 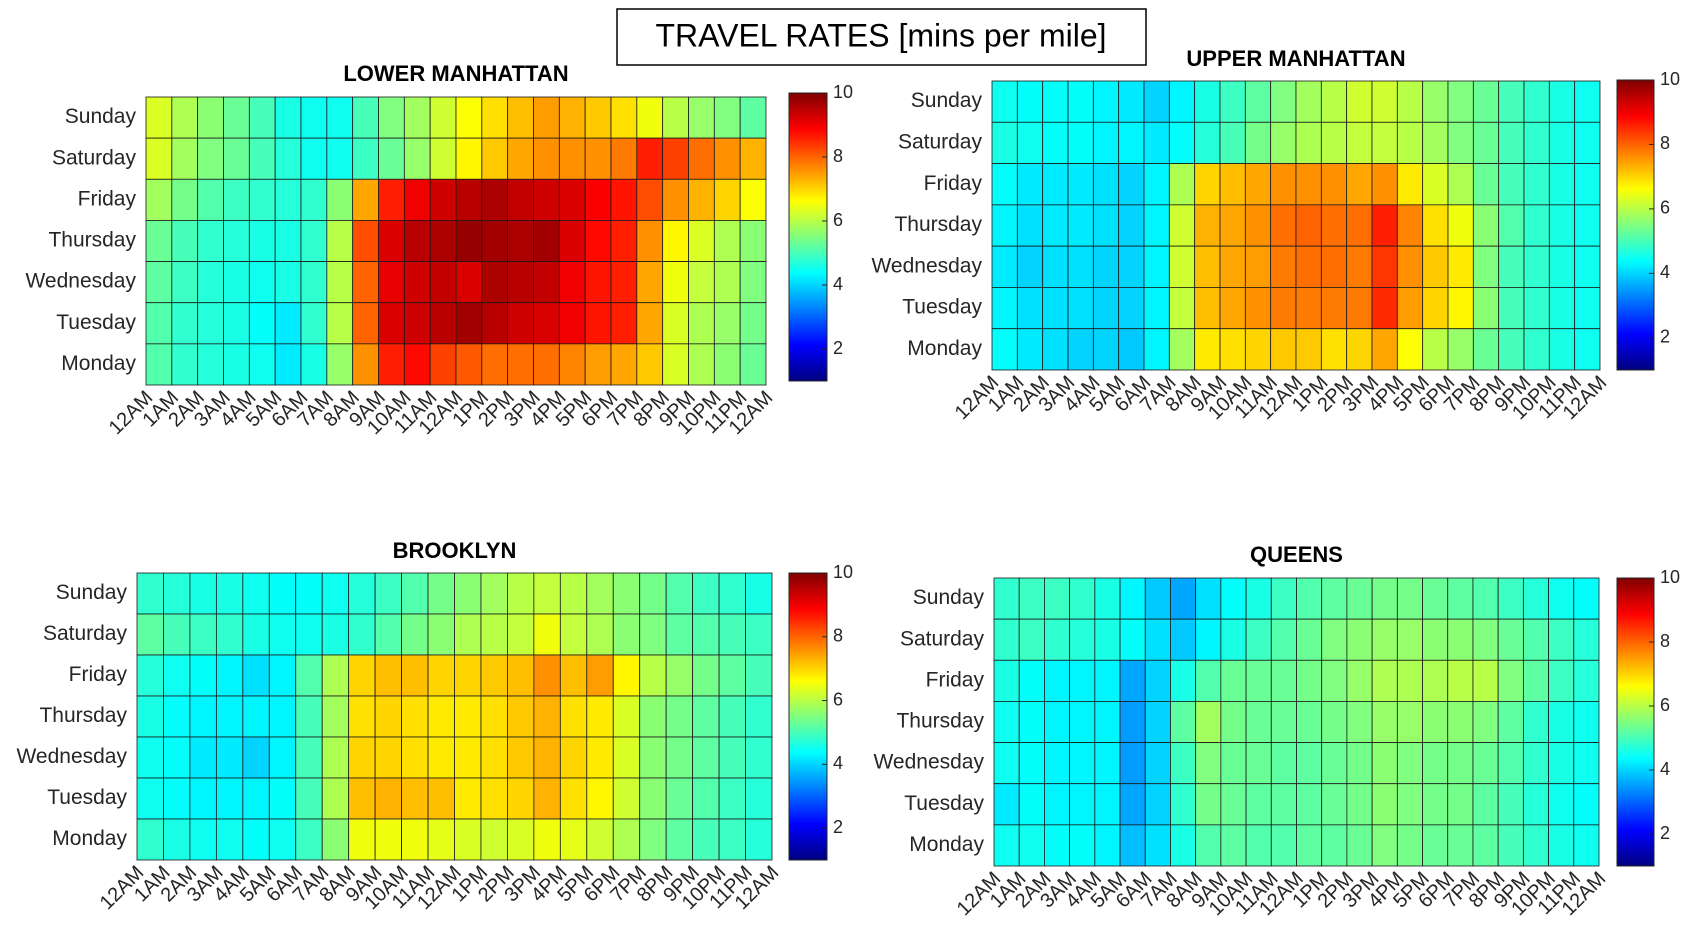 What do you see at coordinates (838, 156) in the screenshot?
I see `colorbar-tick-label: 8` at bounding box center [838, 156].